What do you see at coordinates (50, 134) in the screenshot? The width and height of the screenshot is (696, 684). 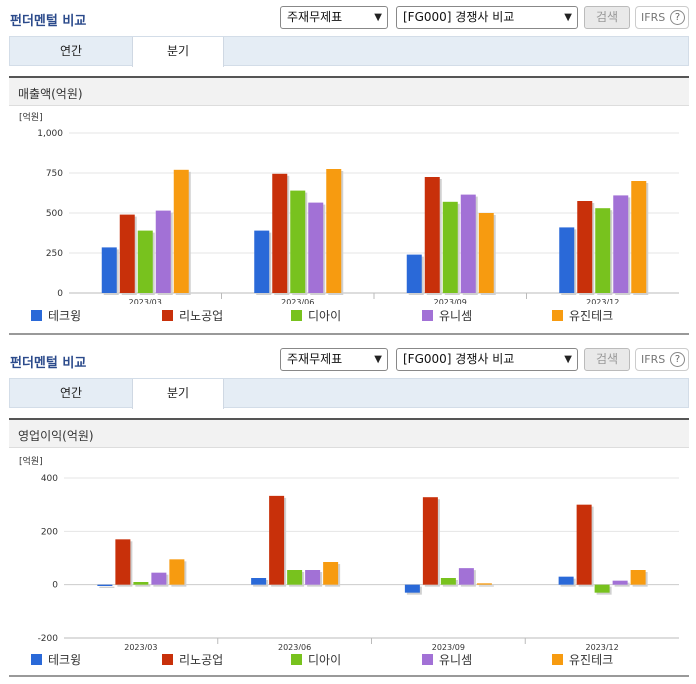 I see `y-tick-label: 1,000` at bounding box center [50, 134].